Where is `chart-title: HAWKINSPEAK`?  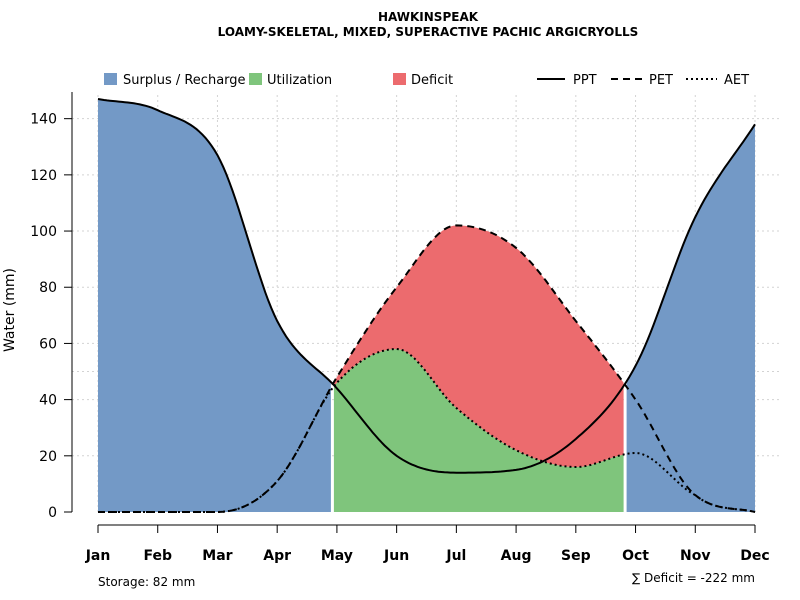
chart-title: HAWKINSPEAK is located at coordinates (428, 17).